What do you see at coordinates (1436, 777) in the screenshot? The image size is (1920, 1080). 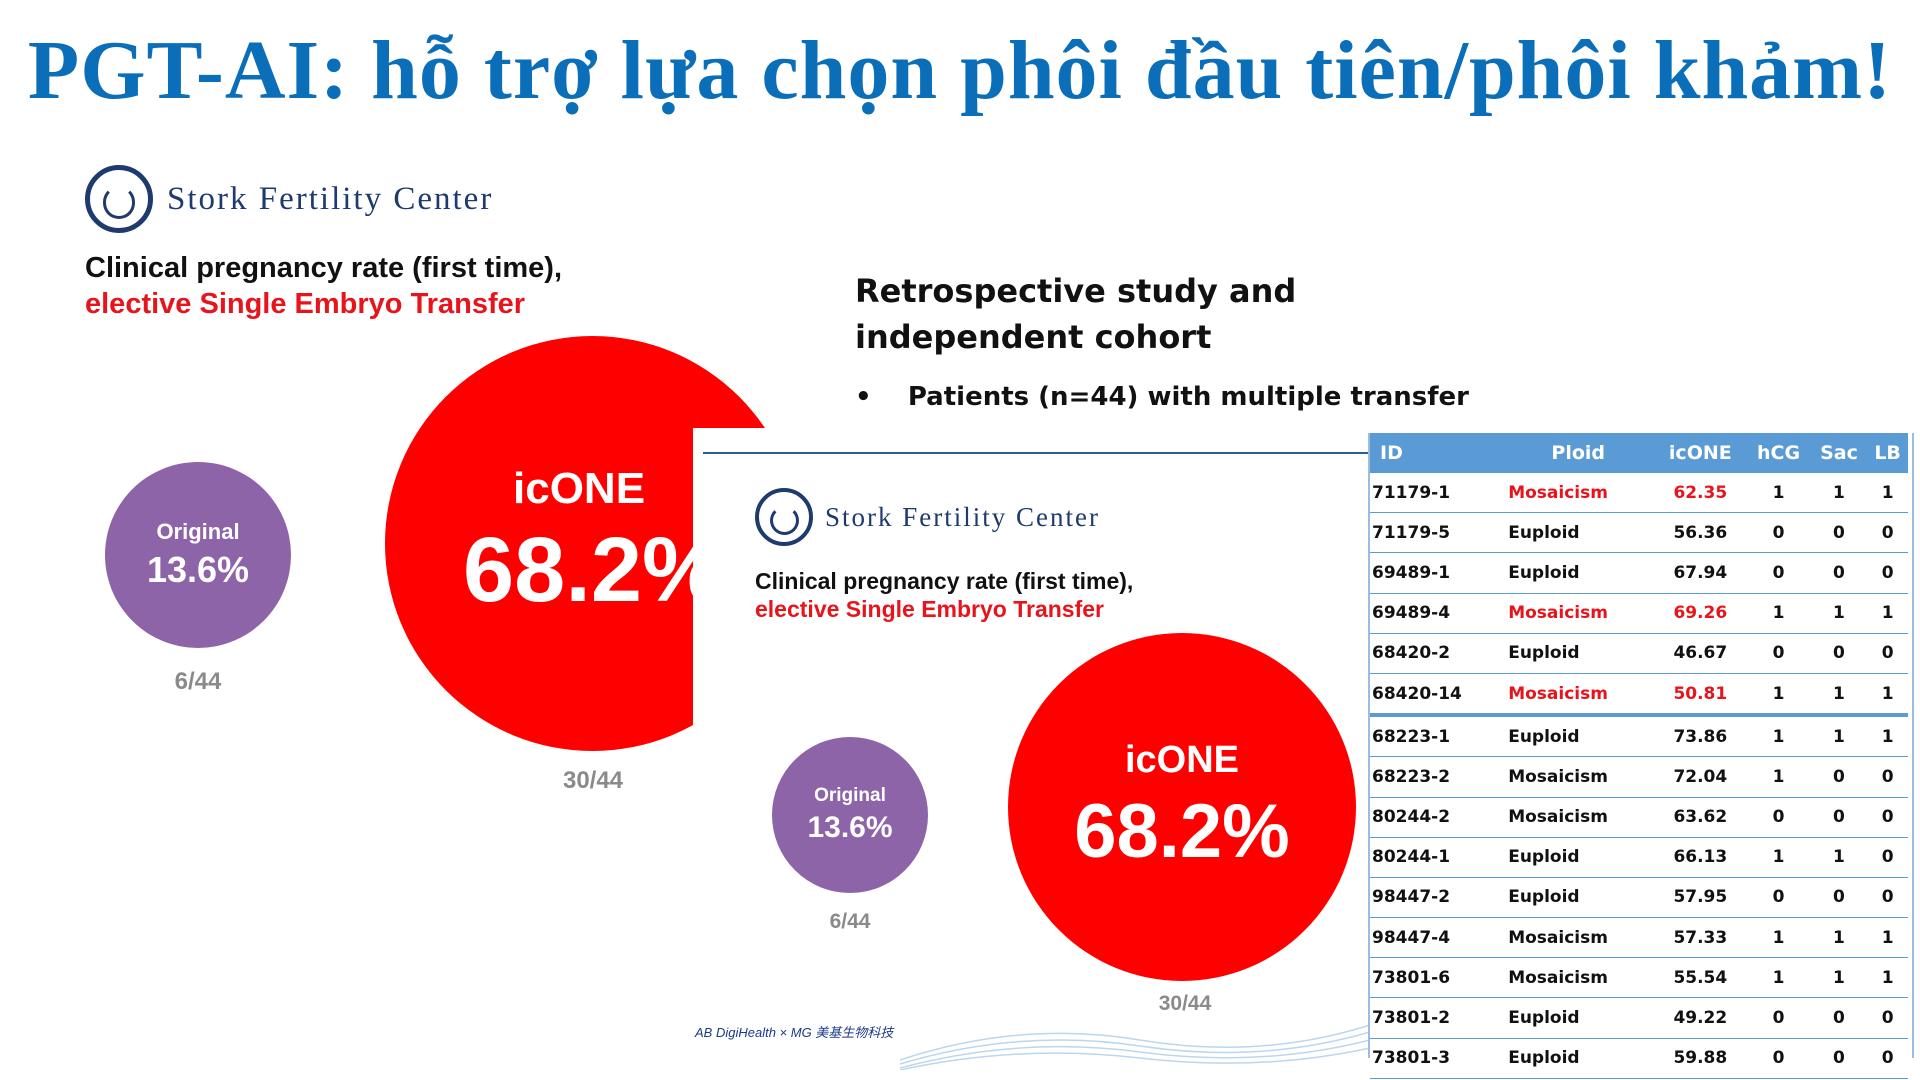 I see `cell-id: 68223-2` at bounding box center [1436, 777].